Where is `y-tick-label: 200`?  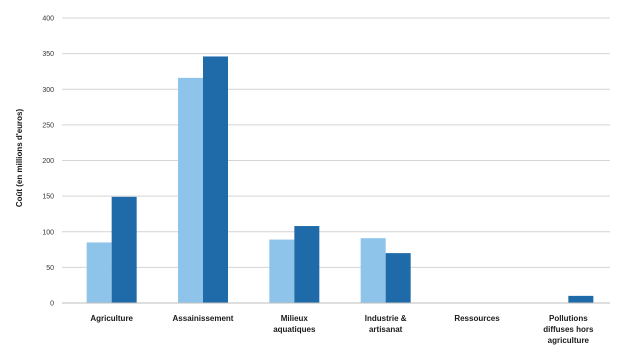
y-tick-label: 200 is located at coordinates (48, 161).